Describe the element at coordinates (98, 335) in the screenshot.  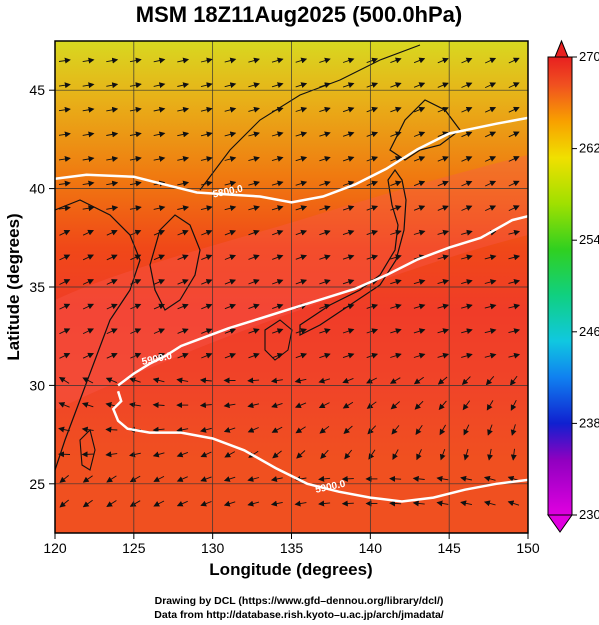
I see `mainland-coast` at that location.